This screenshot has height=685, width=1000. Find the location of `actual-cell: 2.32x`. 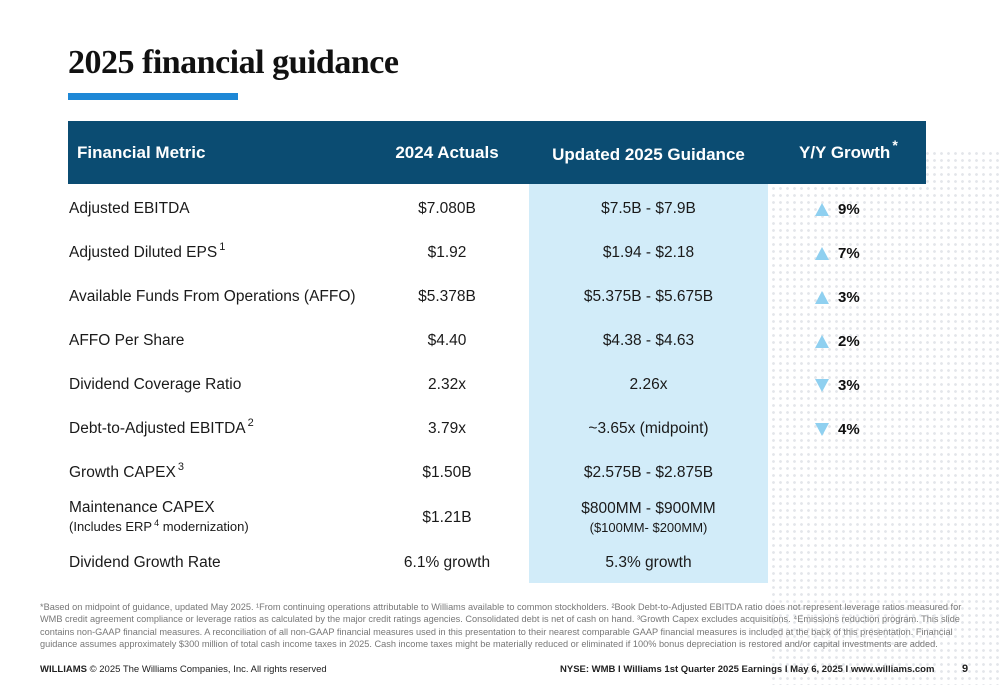

actual-cell: 2.32x is located at coordinates (447, 384).